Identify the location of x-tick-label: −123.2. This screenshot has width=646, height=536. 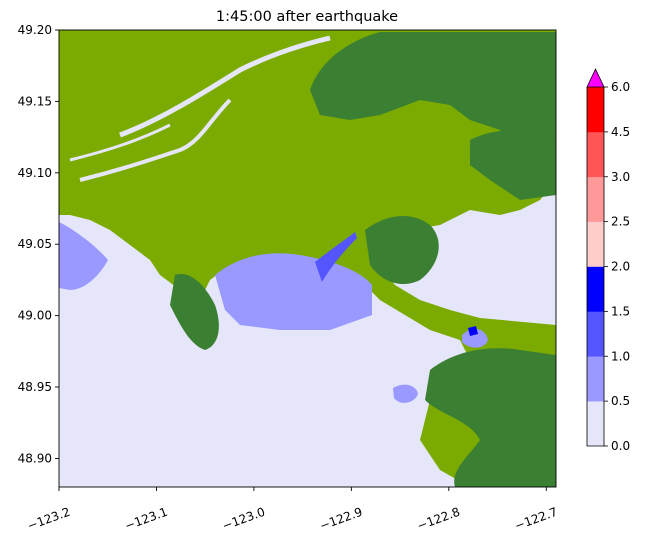
(48, 519).